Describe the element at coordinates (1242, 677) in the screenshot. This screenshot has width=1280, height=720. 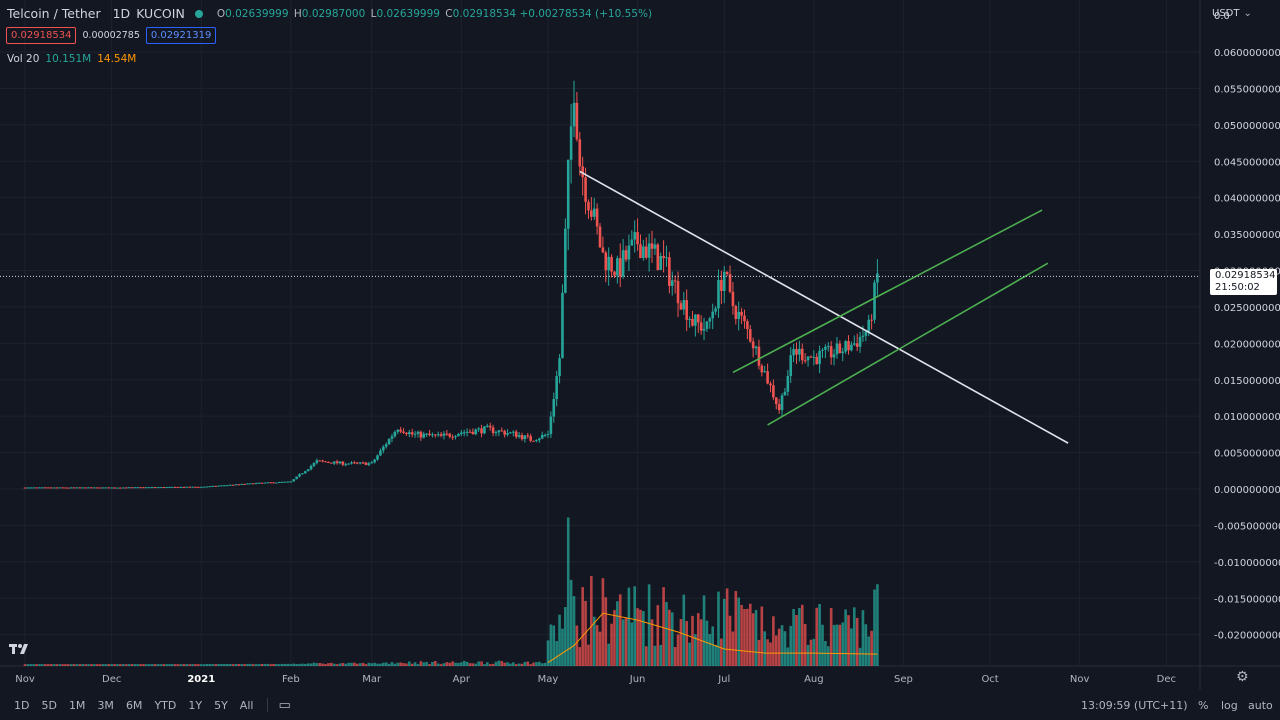
I see `gear-icon: ⚙` at that location.